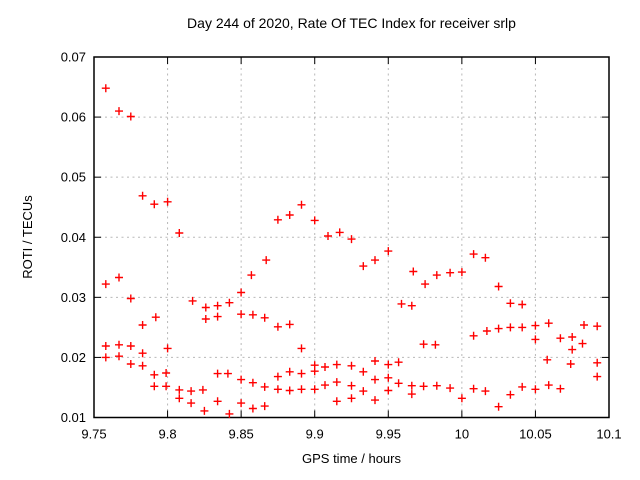 This screenshot has height=480, width=640. What do you see at coordinates (388, 434) in the screenshot?
I see `svg-text: 9.95` at bounding box center [388, 434].